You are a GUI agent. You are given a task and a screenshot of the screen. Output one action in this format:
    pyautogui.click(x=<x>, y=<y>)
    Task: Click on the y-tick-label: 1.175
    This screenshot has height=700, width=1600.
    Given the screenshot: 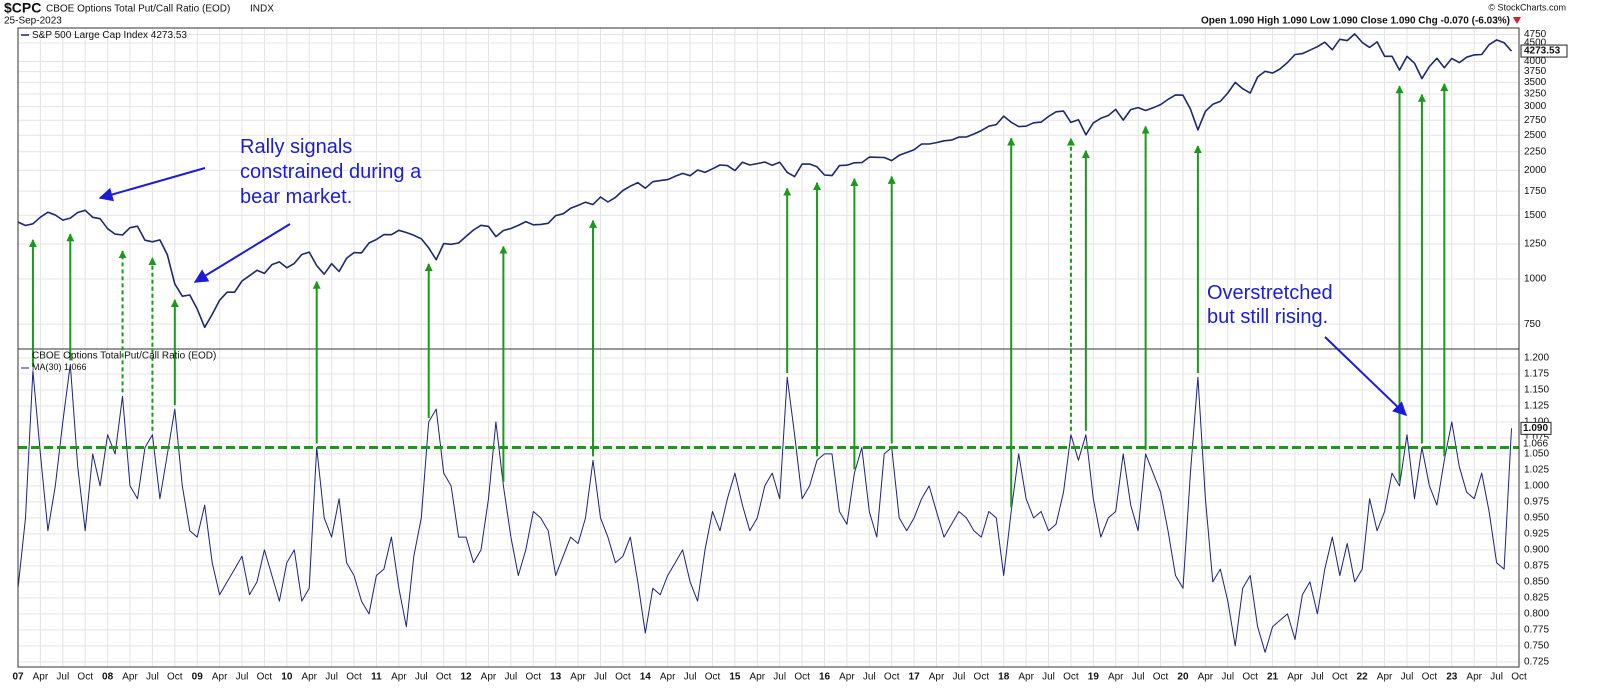 What is the action you would take?
    pyautogui.click(x=1536, y=374)
    